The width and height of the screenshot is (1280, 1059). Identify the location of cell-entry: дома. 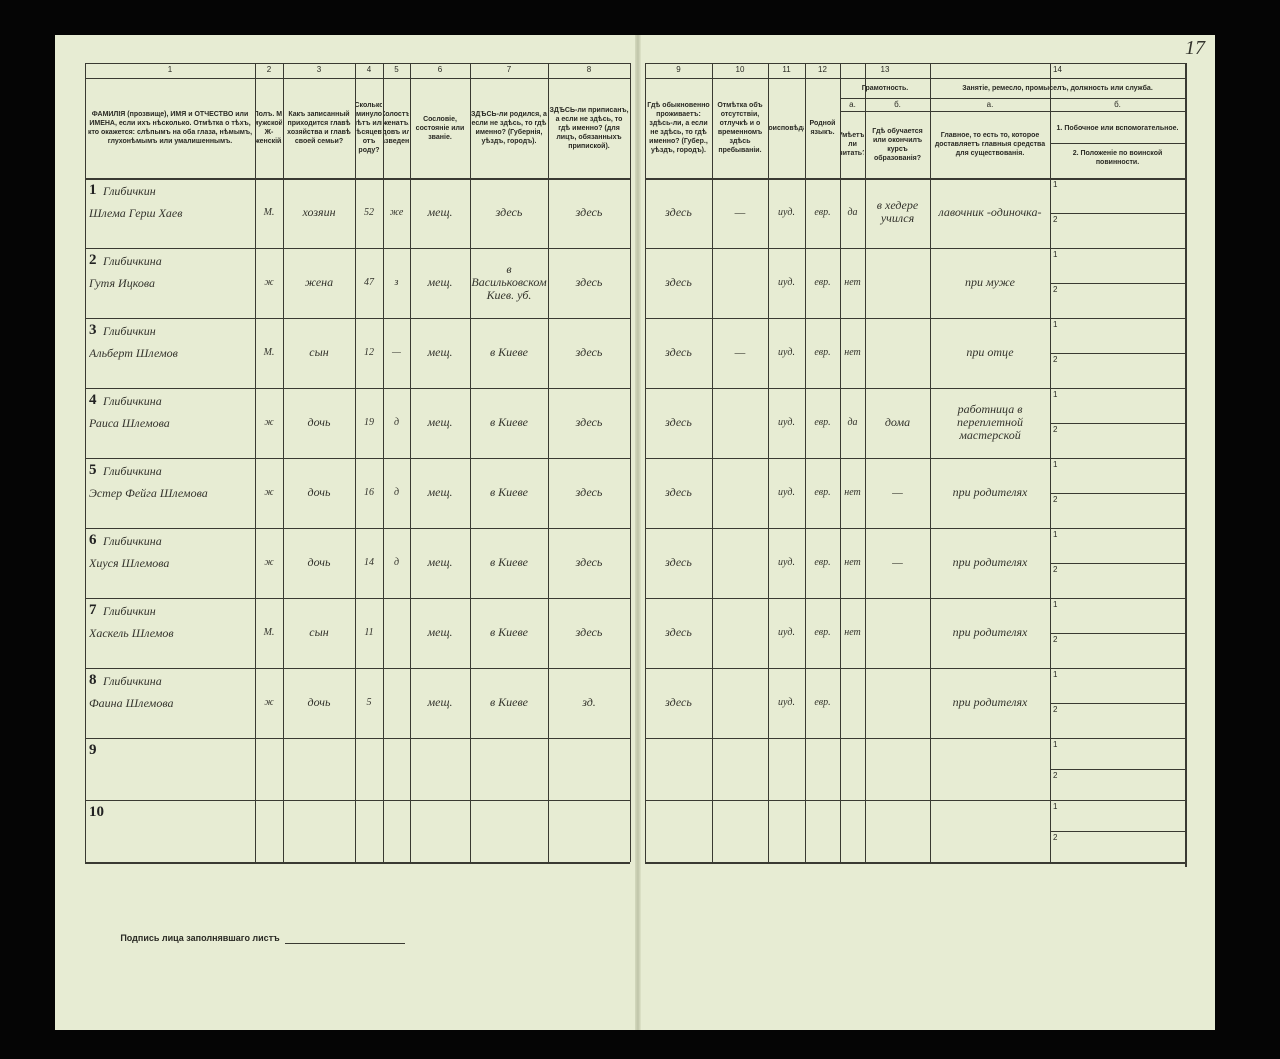
(897, 421).